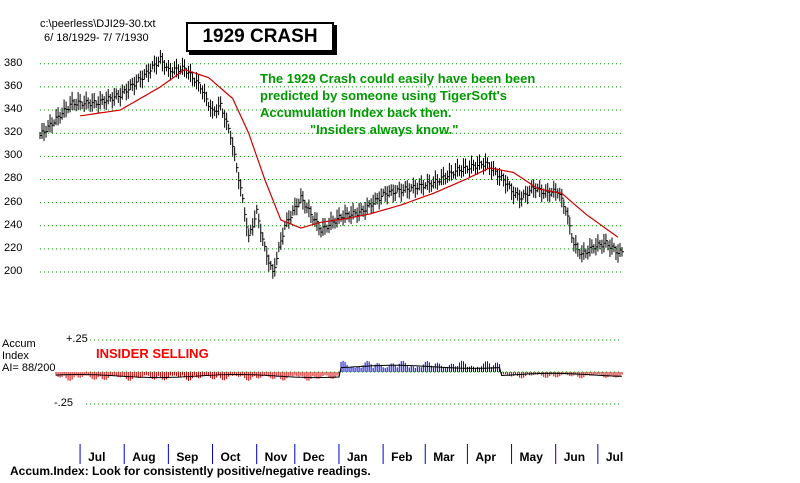  What do you see at coordinates (574, 457) in the screenshot?
I see `x-tick-label: Jun` at bounding box center [574, 457].